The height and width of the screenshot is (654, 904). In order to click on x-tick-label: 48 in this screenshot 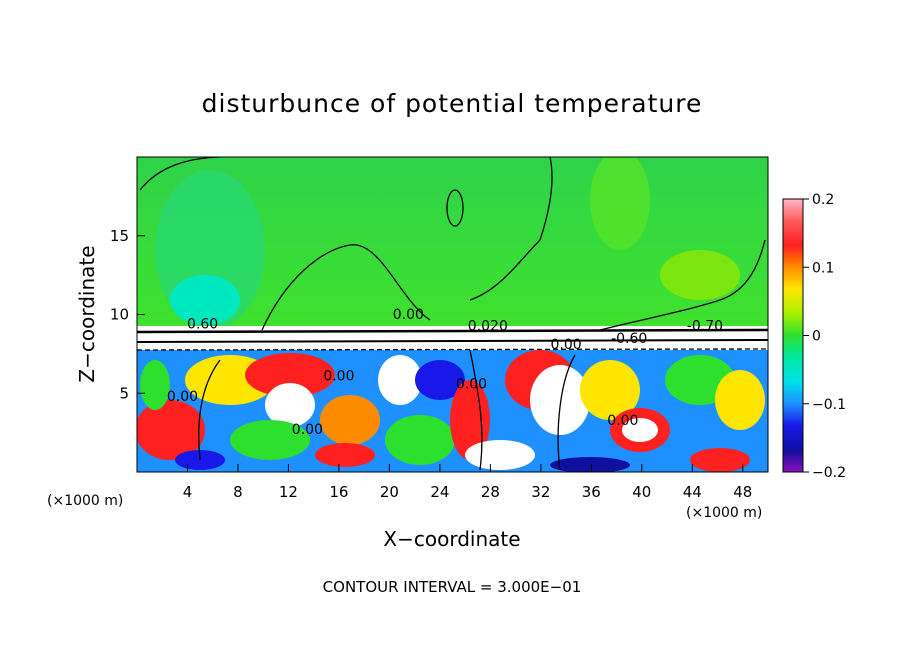, I will do `click(742, 492)`.